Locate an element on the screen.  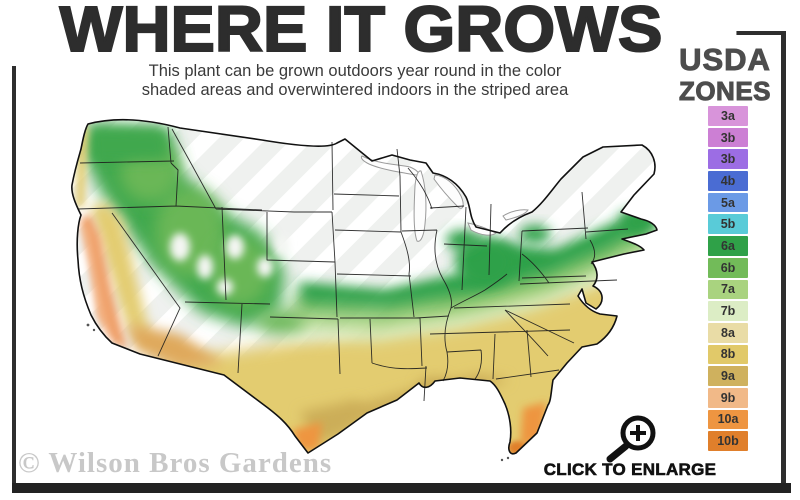
zone-swatch-3b-2: 3b is located at coordinates (728, 159).